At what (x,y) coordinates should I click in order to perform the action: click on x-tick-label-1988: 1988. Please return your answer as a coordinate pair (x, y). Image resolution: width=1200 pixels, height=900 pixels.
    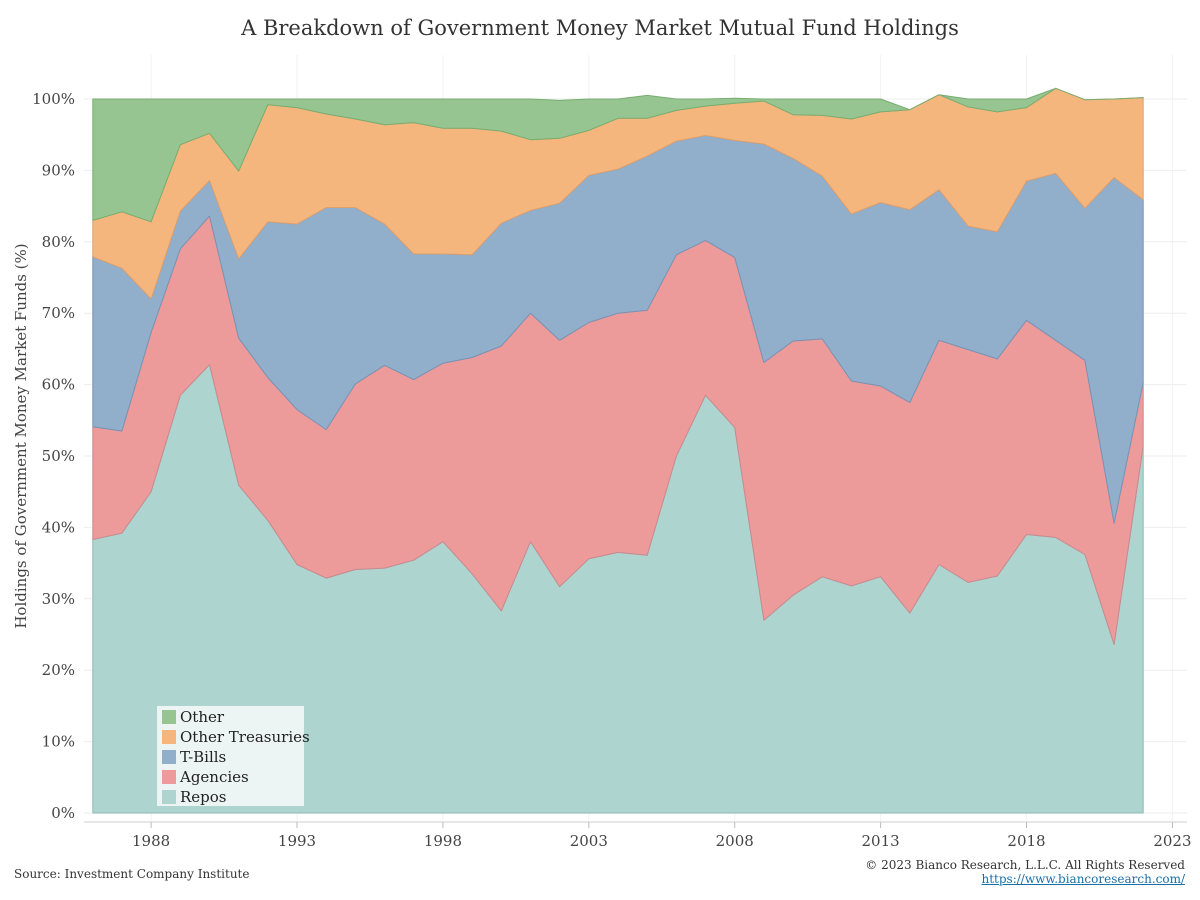
    Looking at the image, I should click on (151, 841).